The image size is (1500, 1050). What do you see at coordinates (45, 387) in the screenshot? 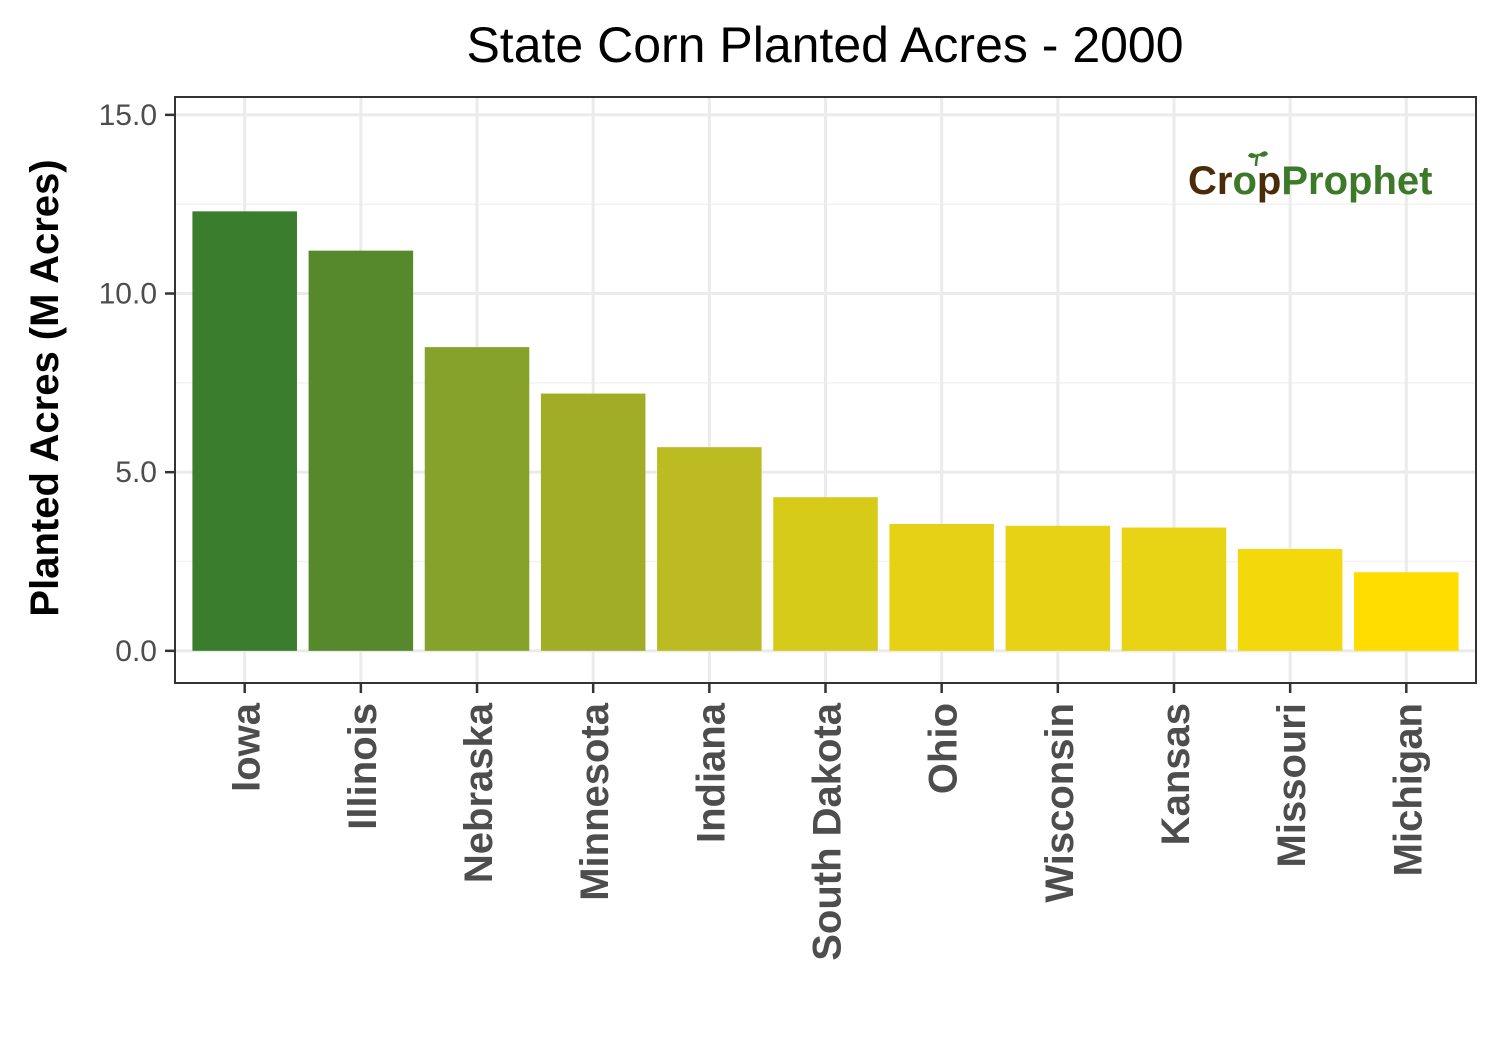
I see `y-axis-label: Planted Acres (M Acres)` at bounding box center [45, 387].